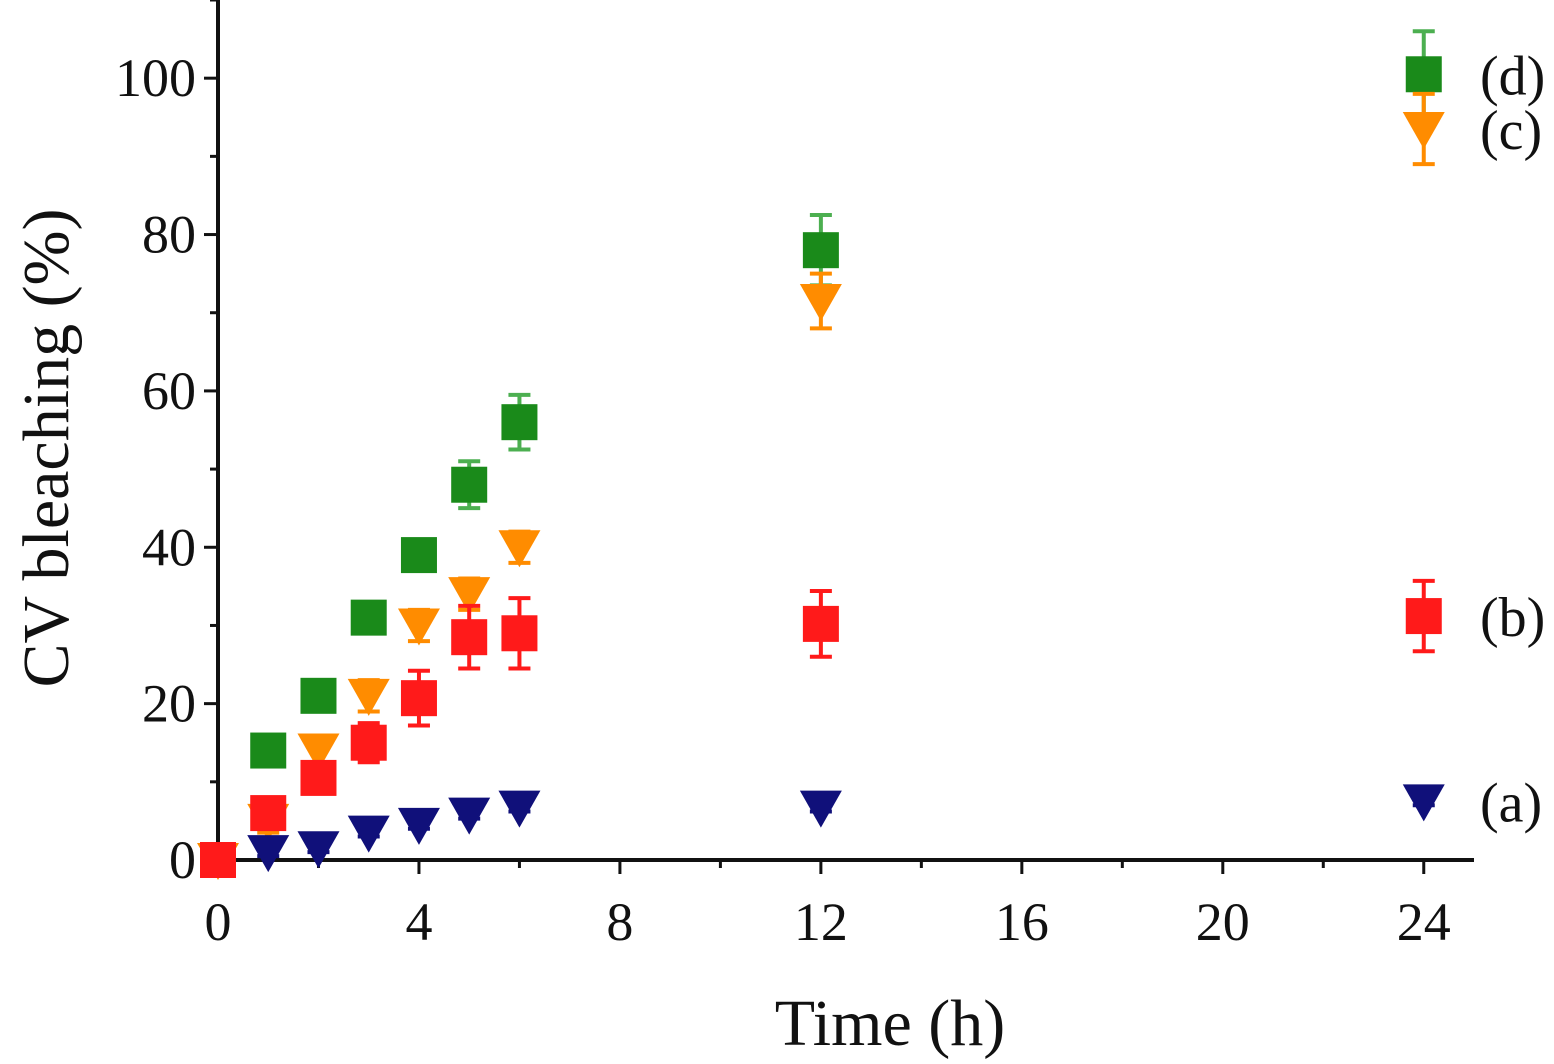  I want to click on y-tick-label: 60, so click(169, 391).